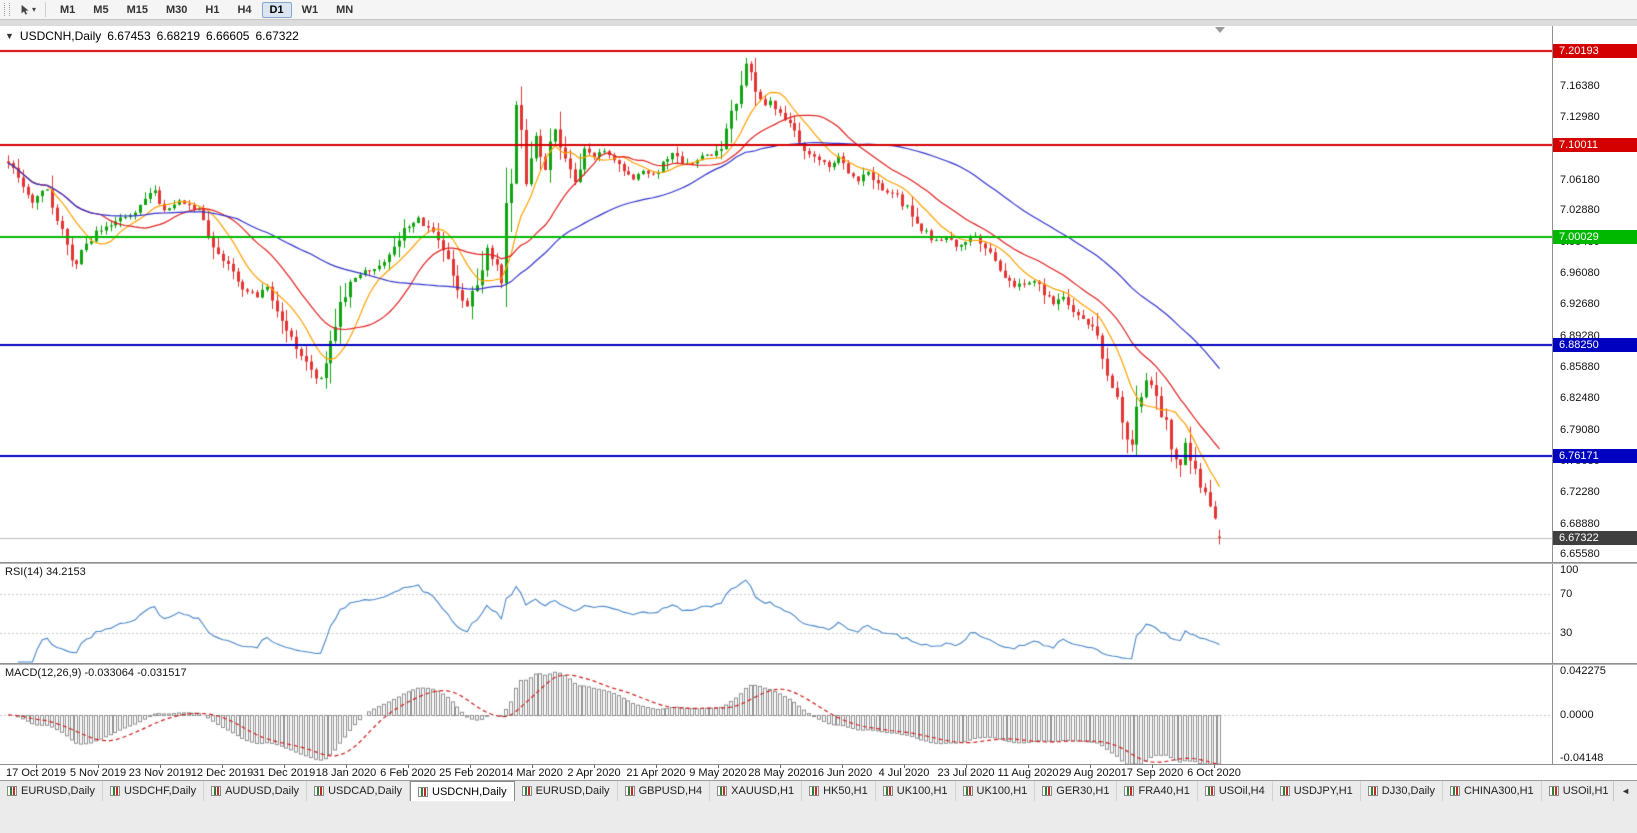 Image resolution: width=1637 pixels, height=833 pixels. I want to click on chart-tab-xauusd-h1: XAUUSD,H1, so click(756, 791).